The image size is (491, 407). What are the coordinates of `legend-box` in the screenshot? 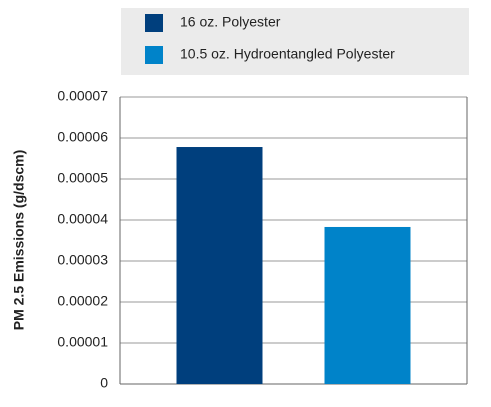 It's located at (295, 41).